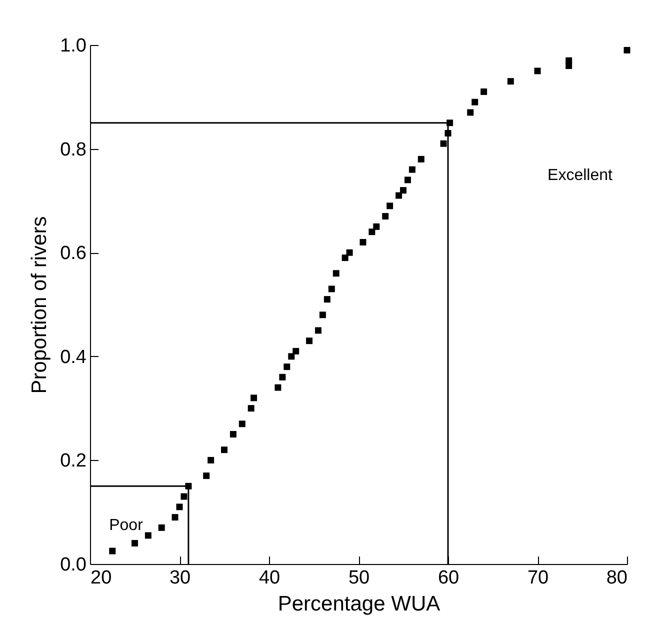 Image resolution: width=648 pixels, height=637 pixels. Describe the element at coordinates (73, 253) in the screenshot. I see `y-tick-label: 0.6` at that location.